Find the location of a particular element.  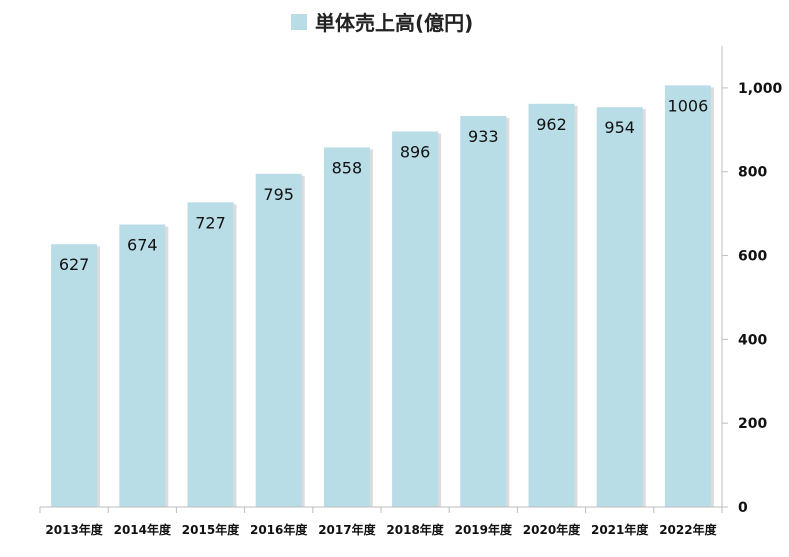

x-tick-label: 2013年度 is located at coordinates (74, 529).